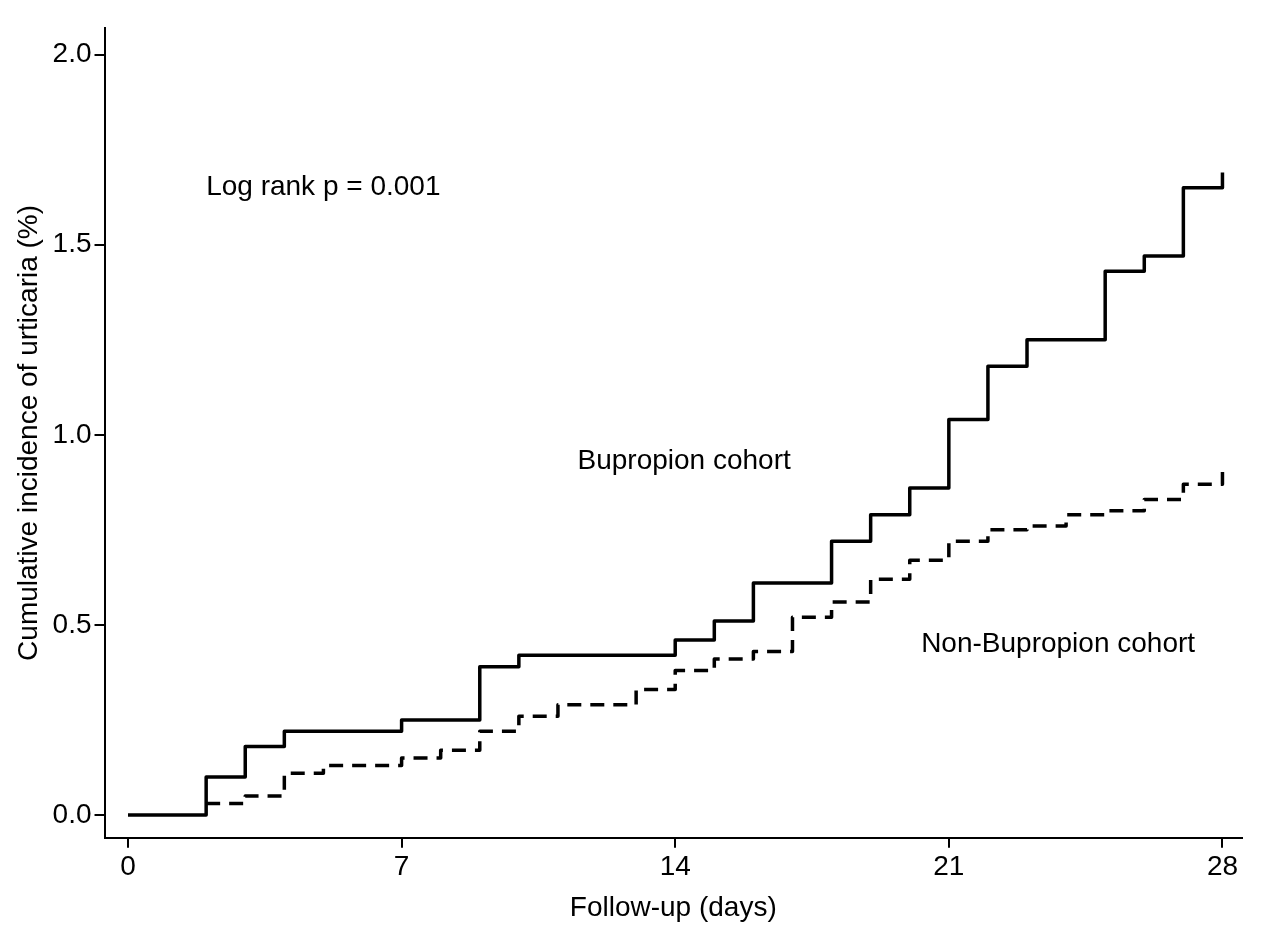 The width and height of the screenshot is (1270, 937). I want to click on x-tick-label: 28, so click(1222, 866).